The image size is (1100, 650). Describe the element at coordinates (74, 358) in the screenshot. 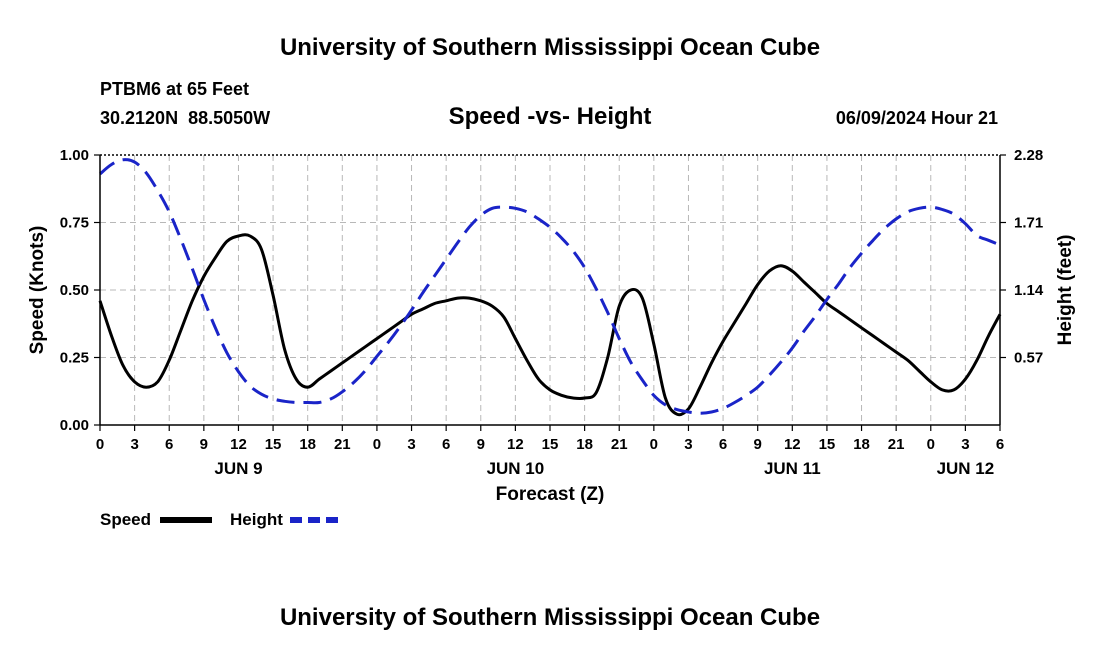

I see `y-tick-label: 0.25` at that location.